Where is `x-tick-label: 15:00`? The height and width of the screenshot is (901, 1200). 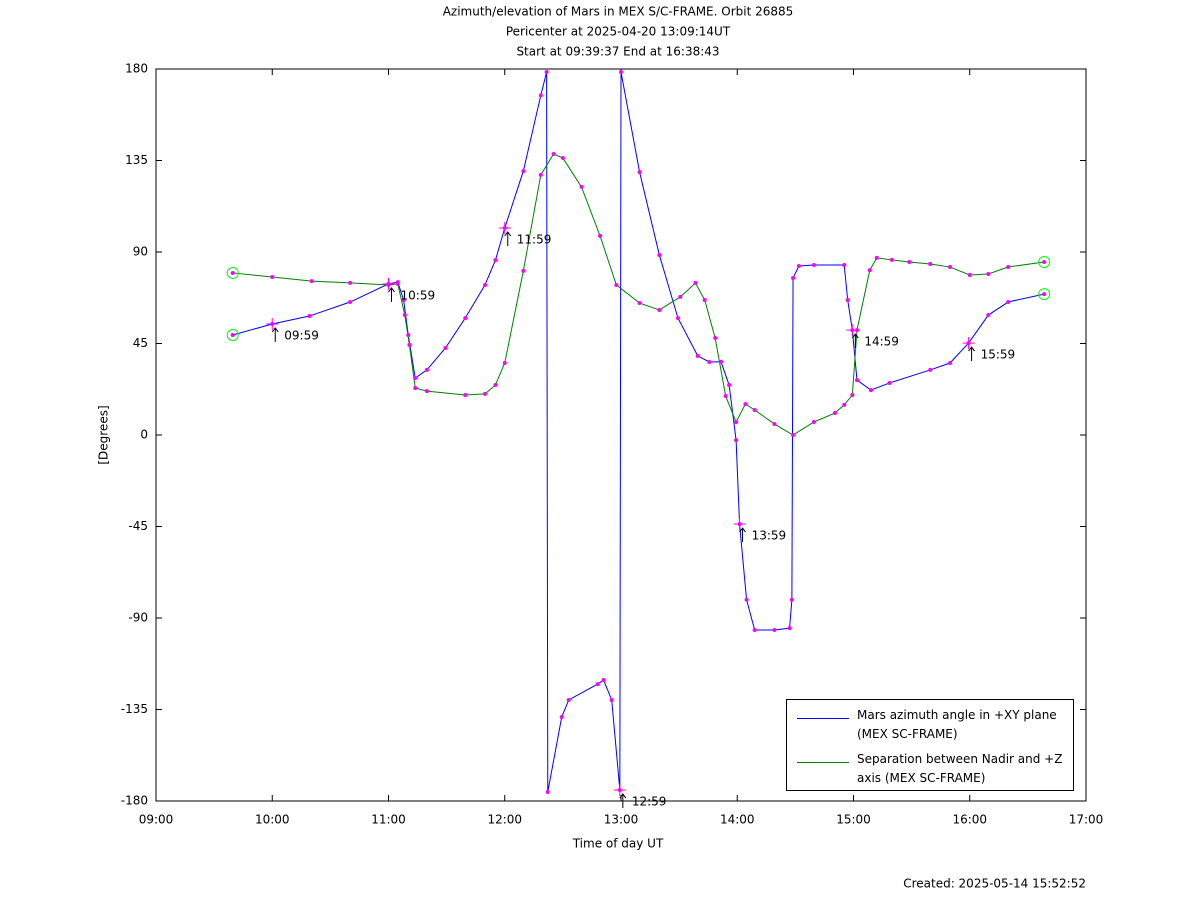
x-tick-label: 15:00 is located at coordinates (853, 820).